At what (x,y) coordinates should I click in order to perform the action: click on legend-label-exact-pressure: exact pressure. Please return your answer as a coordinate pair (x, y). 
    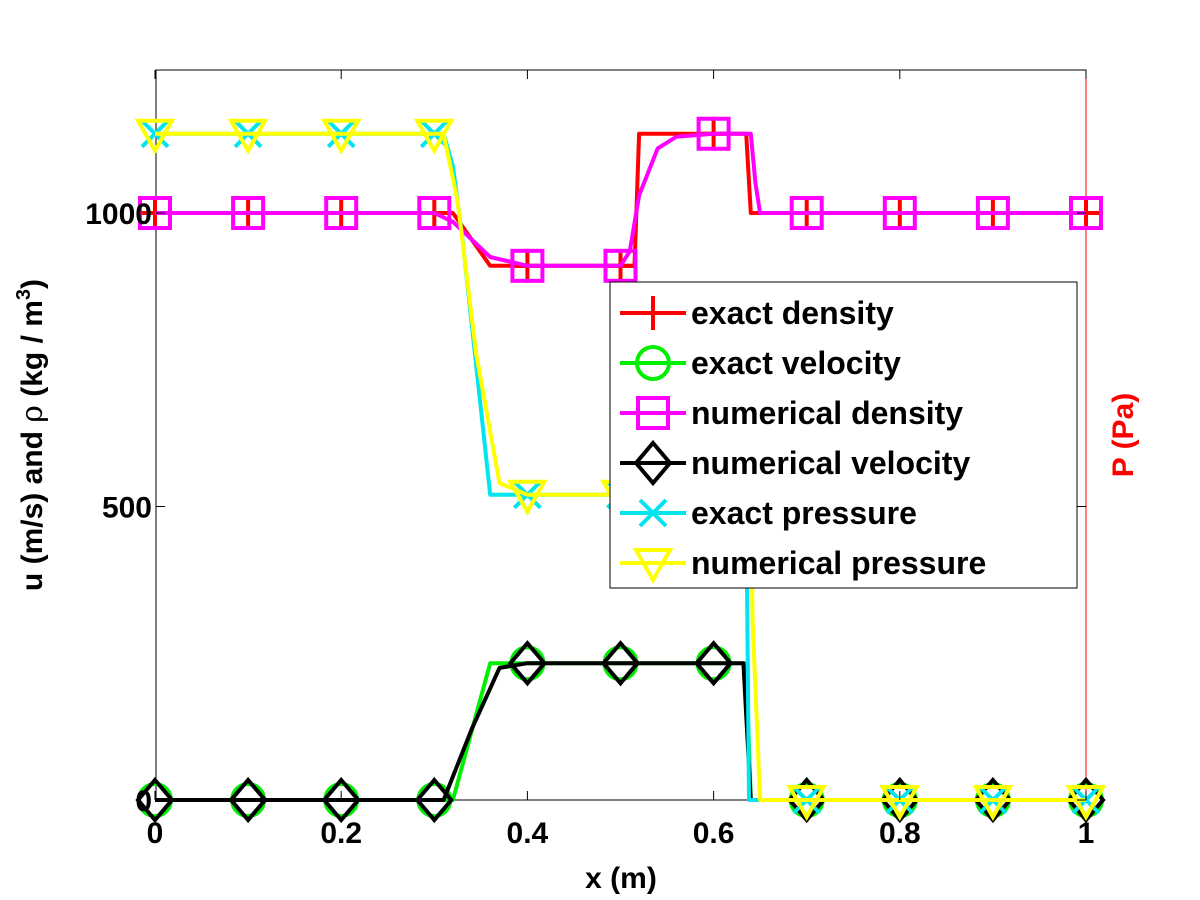
    Looking at the image, I should click on (804, 513).